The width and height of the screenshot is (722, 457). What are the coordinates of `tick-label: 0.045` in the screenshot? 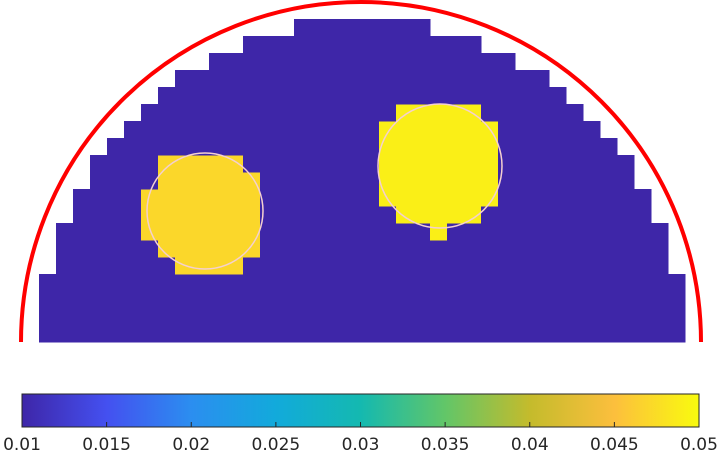 It's located at (614, 445).